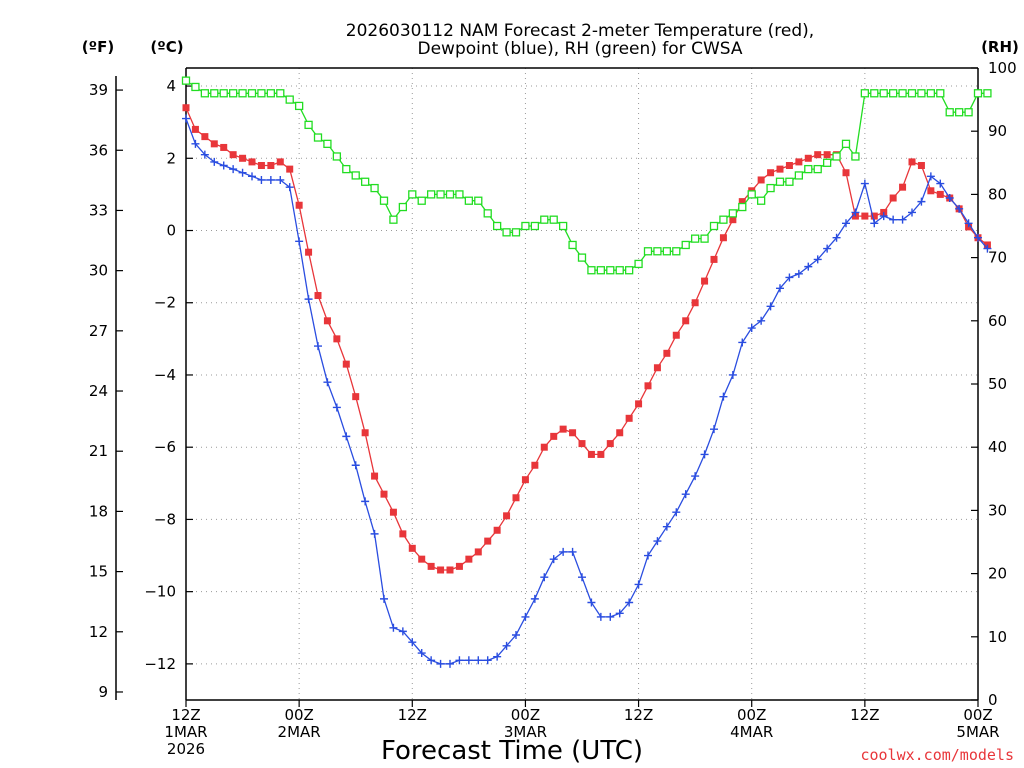  What do you see at coordinates (98, 451) in the screenshot?
I see `fahrenheit-tick-label: 21` at bounding box center [98, 451].